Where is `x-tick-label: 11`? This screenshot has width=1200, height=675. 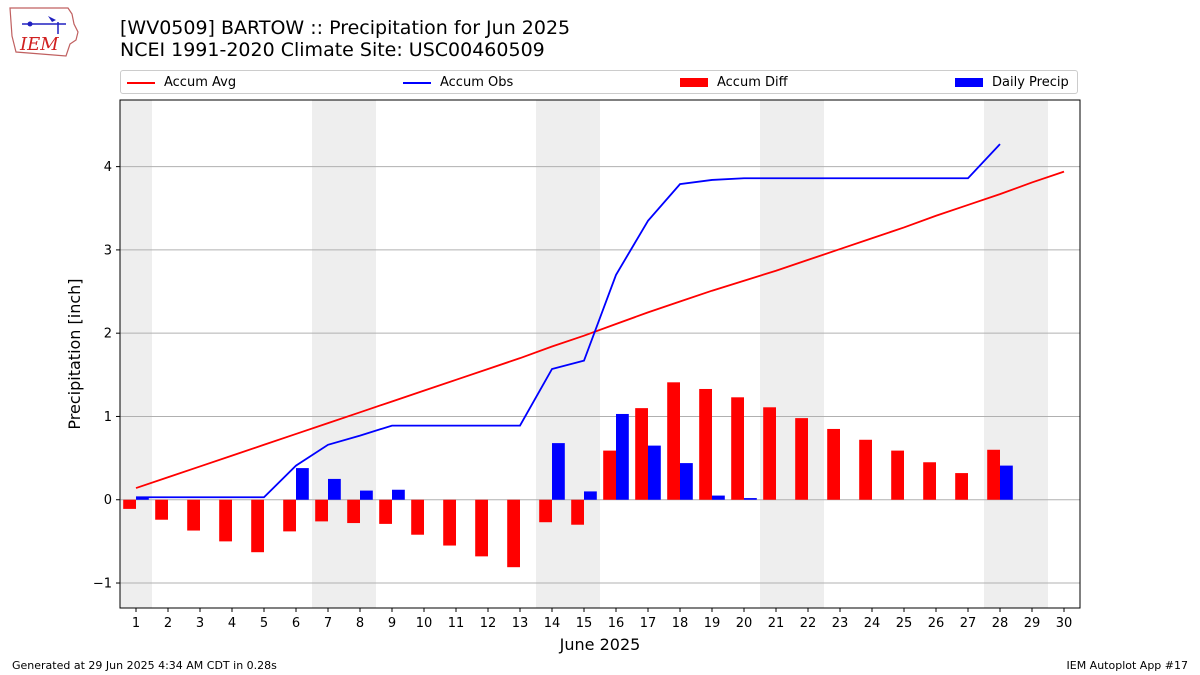 x-tick-label: 11 is located at coordinates (456, 623).